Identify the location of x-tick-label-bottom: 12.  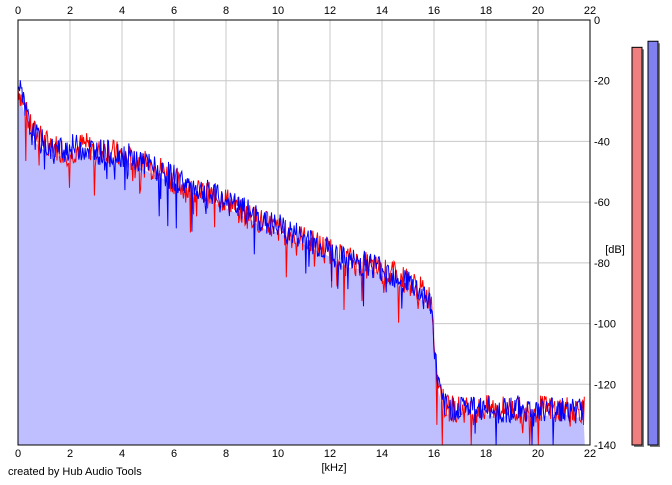
(330, 454).